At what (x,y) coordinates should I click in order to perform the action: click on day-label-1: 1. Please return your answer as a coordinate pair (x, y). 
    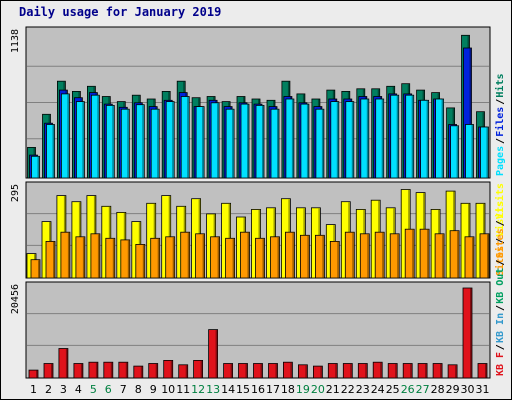
    Looking at the image, I should click on (33, 389).